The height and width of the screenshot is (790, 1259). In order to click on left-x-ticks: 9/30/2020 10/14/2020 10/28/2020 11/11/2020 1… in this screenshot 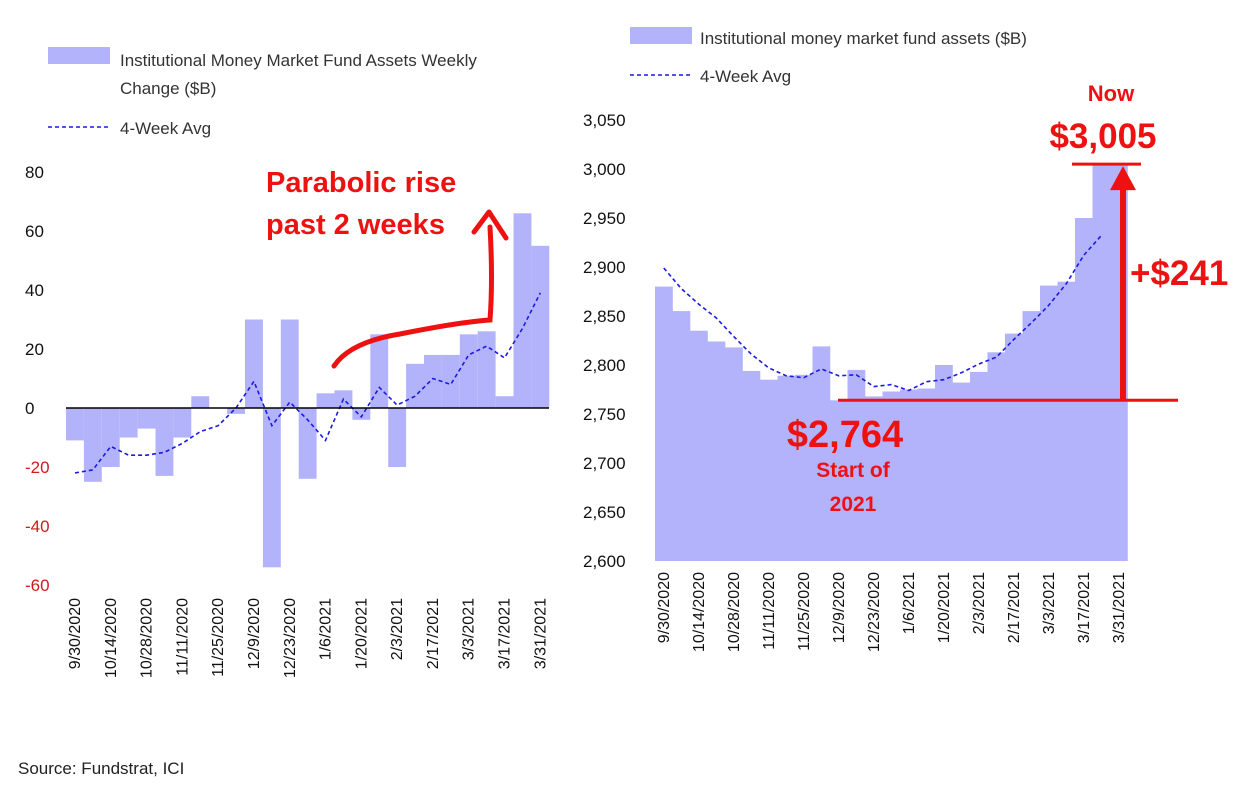, I will do `click(308, 638)`.